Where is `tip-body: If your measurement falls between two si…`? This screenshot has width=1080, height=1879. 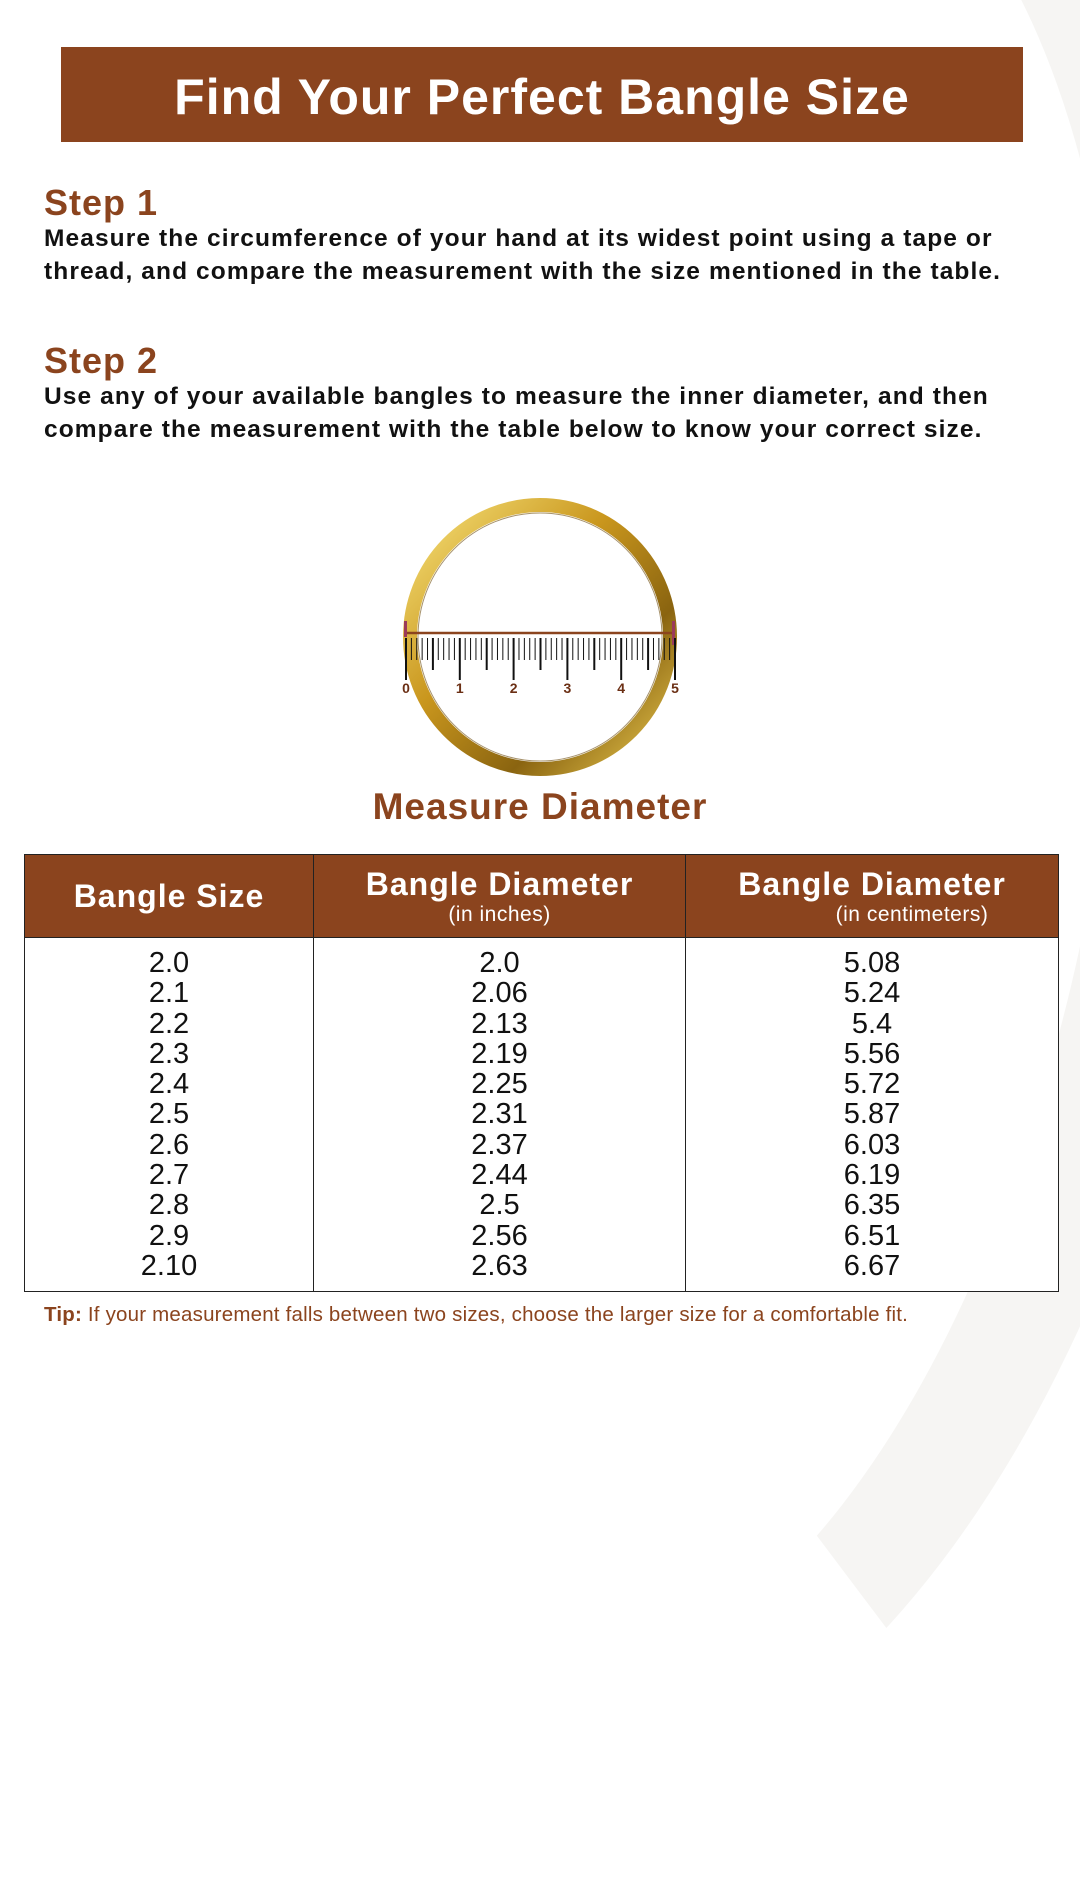
tip-body: If your measurement falls between two si… is located at coordinates (495, 1314).